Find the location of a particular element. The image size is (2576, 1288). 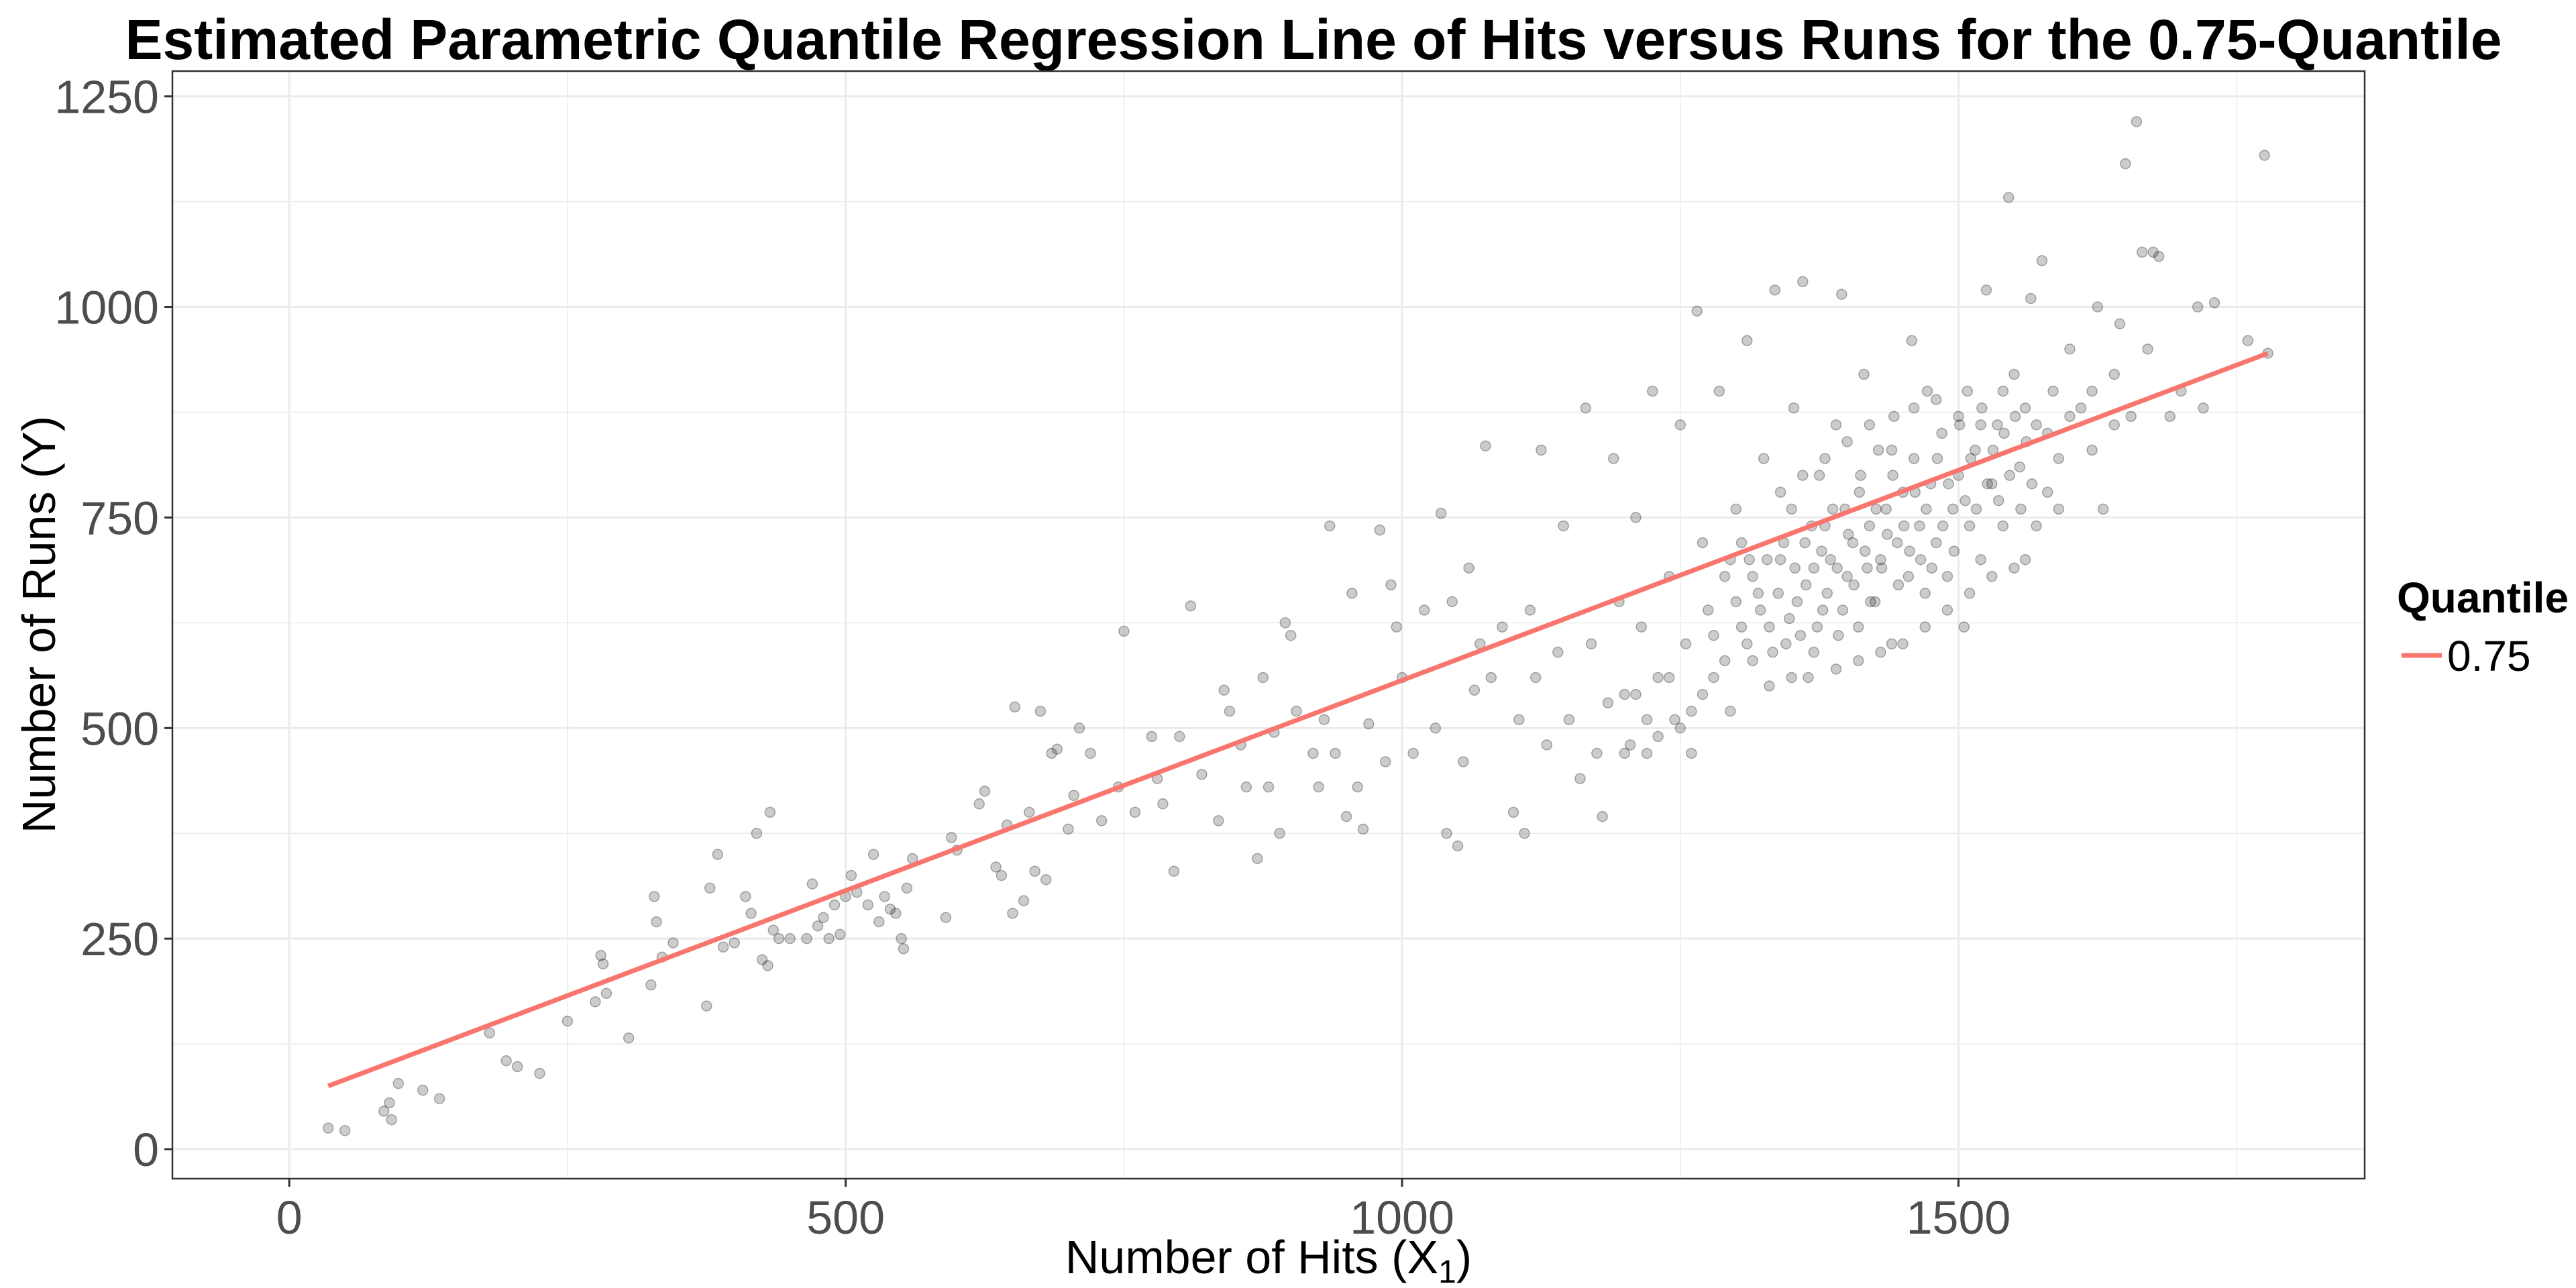

x-axis-title: Number of Hits (X1) is located at coordinates (1268, 1259).